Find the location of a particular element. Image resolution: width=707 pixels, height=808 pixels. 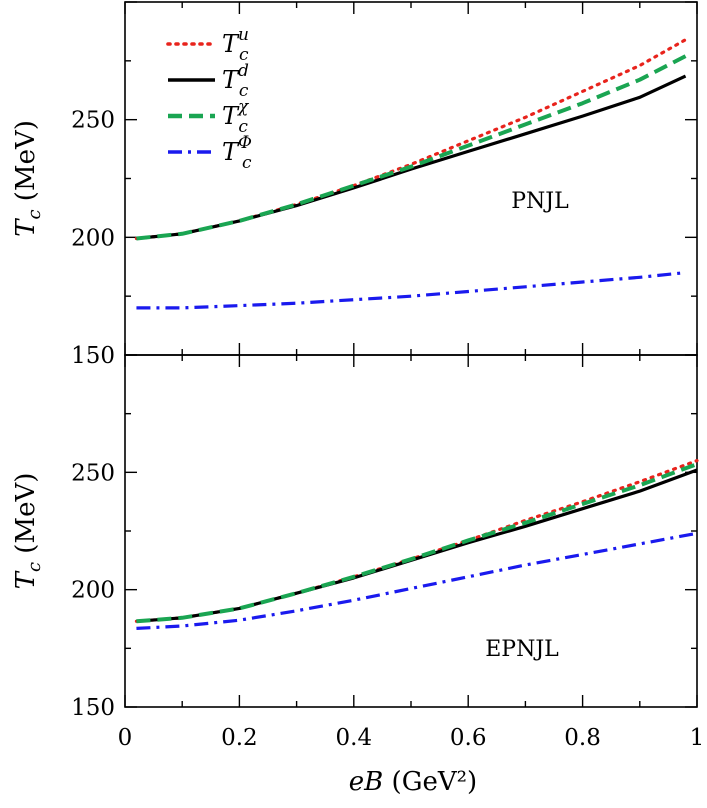

panel-label: EPNJL is located at coordinates (522, 649).